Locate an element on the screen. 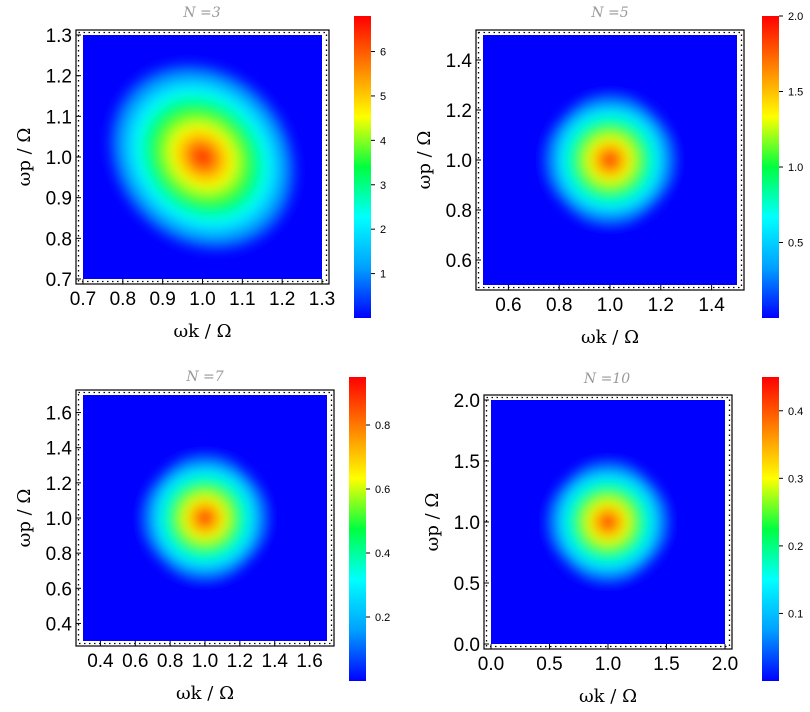 This screenshot has height=712, width=810. colorbar-tick-label: 1.0 is located at coordinates (795, 168).